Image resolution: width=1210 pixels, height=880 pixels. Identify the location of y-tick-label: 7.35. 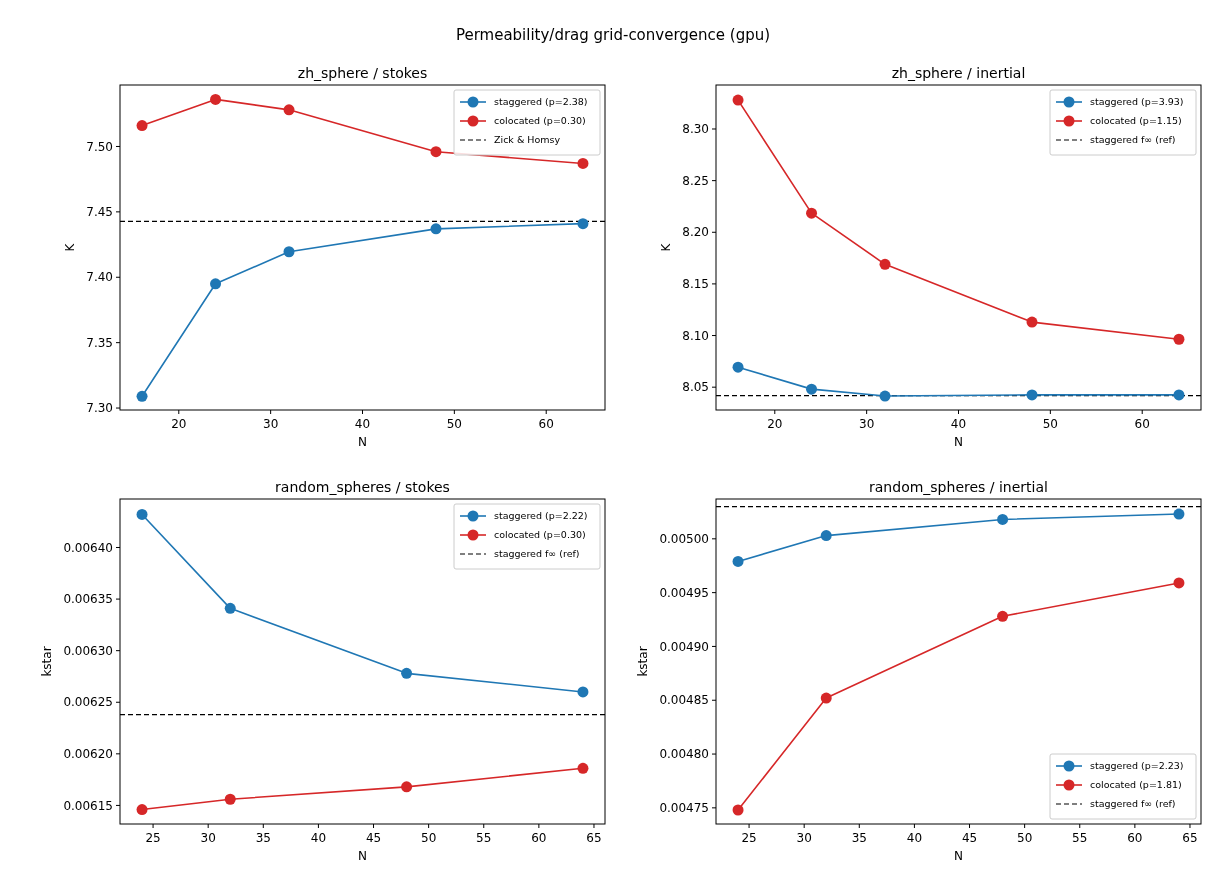
(99, 342).